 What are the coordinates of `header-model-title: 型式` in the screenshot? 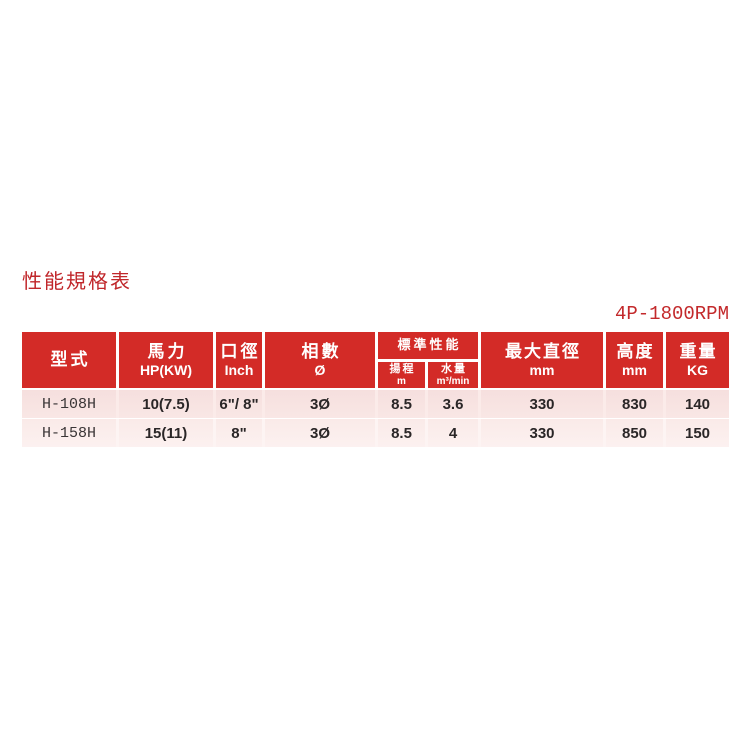 It's located at (70, 360).